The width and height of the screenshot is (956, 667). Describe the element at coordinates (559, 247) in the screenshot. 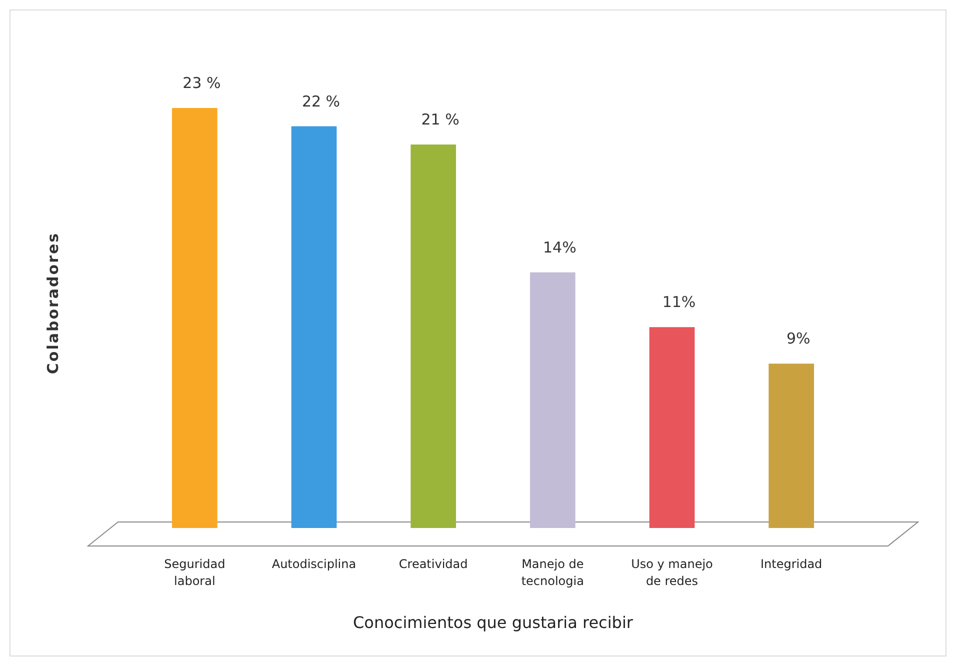

I see `data-label: 14%` at that location.